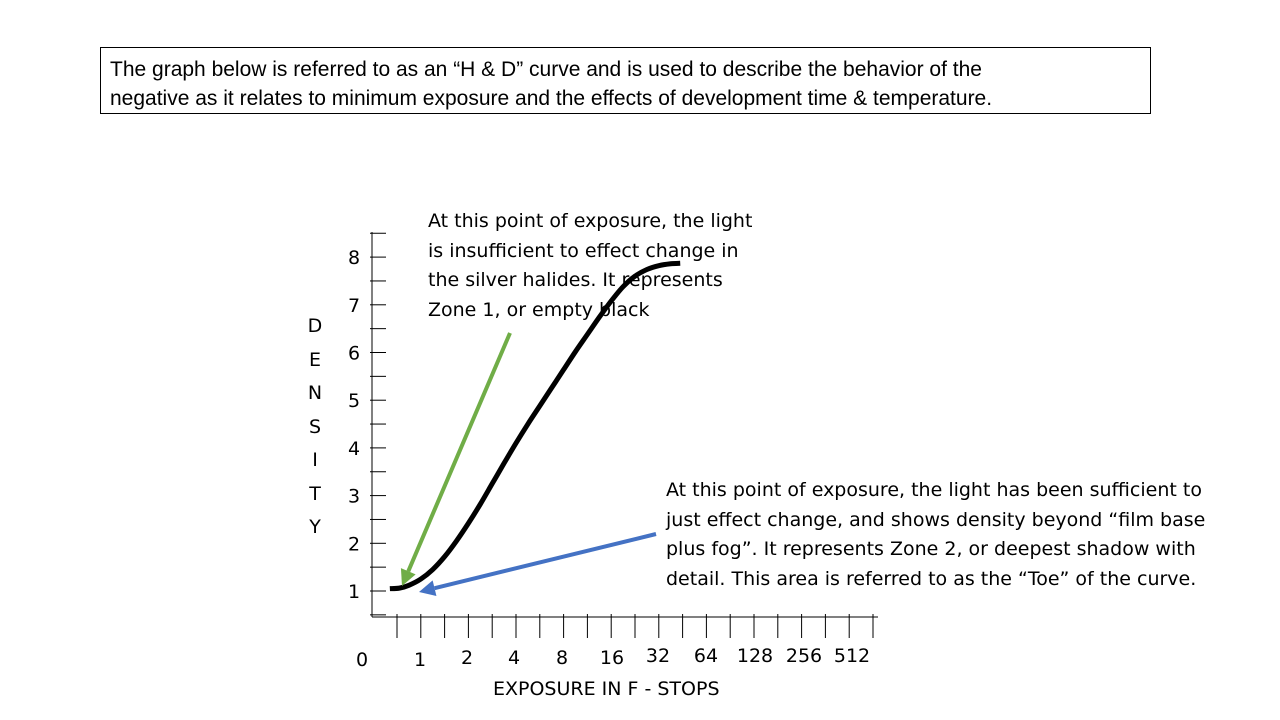 The image size is (1280, 720). I want to click on x-tick-label: 128, so click(755, 656).